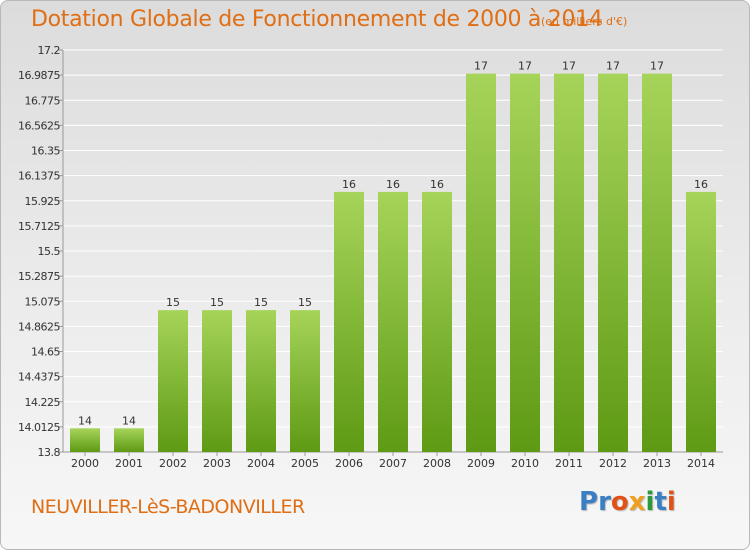 Image resolution: width=750 pixels, height=550 pixels. Describe the element at coordinates (589, 502) in the screenshot. I see `logo-letter: P` at that location.